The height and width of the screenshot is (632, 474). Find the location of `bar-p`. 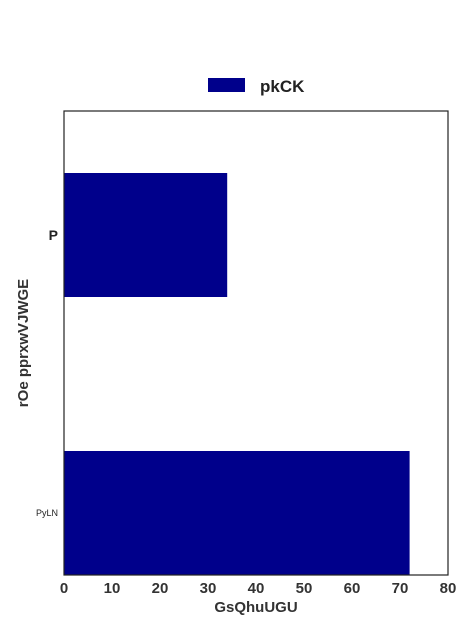

bar-p is located at coordinates (146, 235).